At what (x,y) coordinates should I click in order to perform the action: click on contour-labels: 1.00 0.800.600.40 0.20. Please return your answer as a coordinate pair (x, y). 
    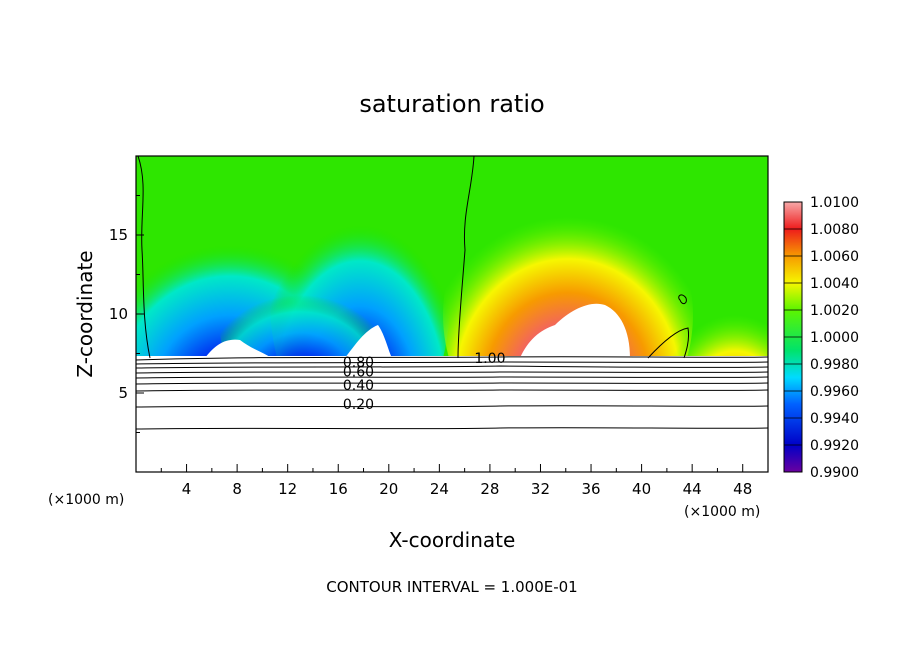
    Looking at the image, I should click on (424, 382).